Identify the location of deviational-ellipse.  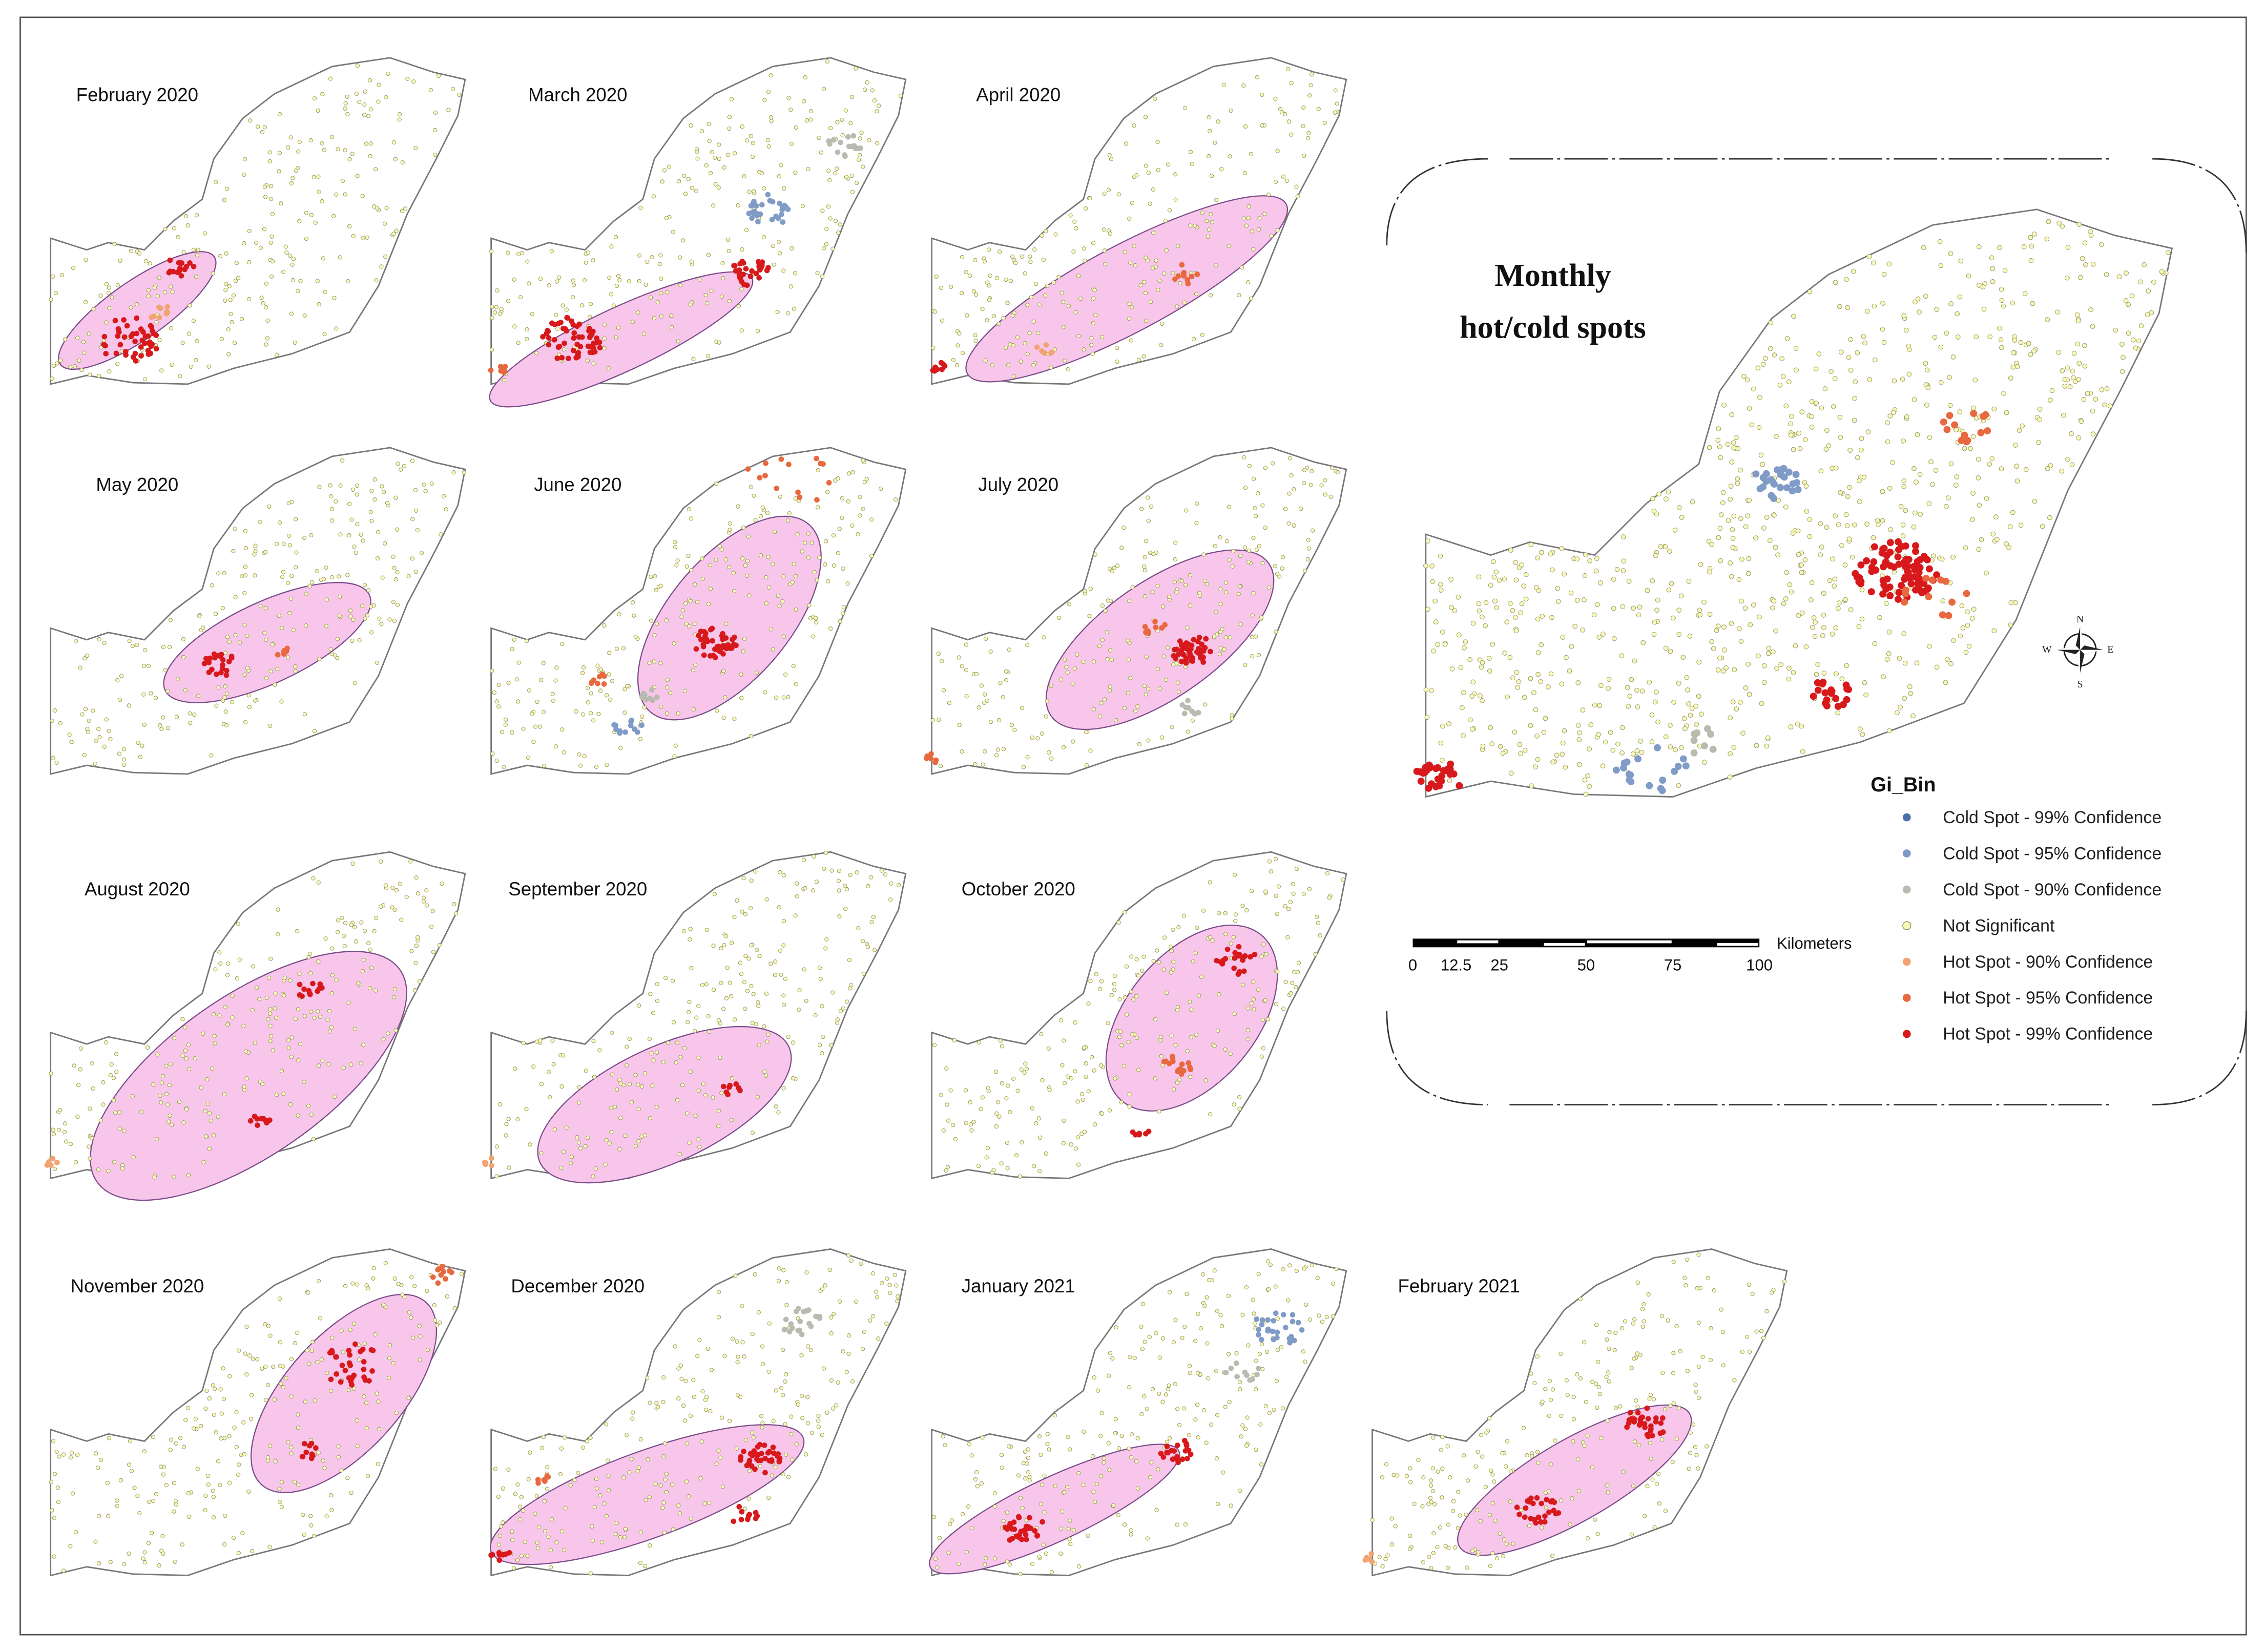
(1160, 640).